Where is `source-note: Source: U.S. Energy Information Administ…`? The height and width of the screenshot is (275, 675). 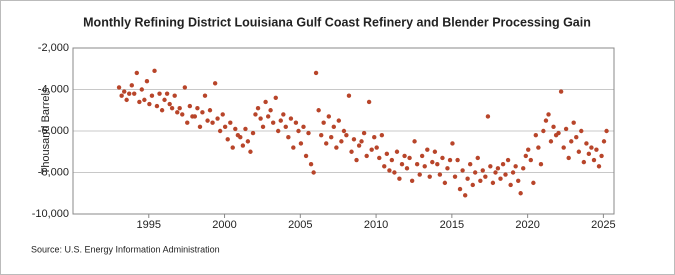
source-note: Source: U.S. Energy Information Administ… is located at coordinates (125, 249).